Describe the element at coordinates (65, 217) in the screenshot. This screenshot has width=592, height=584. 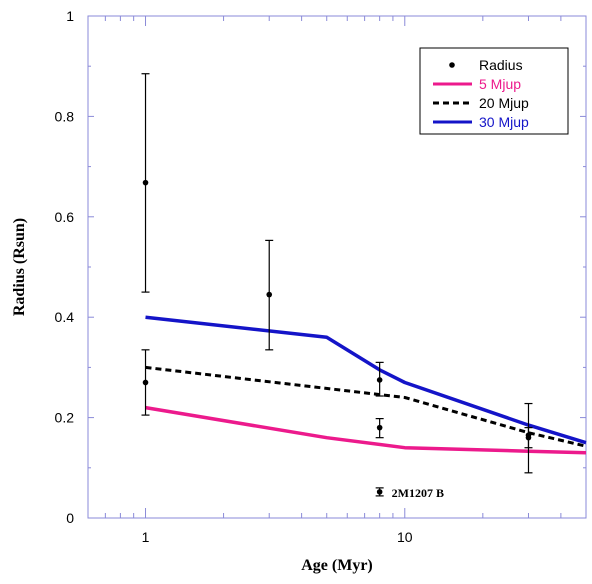
I see `y-tick-label: 0.6` at that location.